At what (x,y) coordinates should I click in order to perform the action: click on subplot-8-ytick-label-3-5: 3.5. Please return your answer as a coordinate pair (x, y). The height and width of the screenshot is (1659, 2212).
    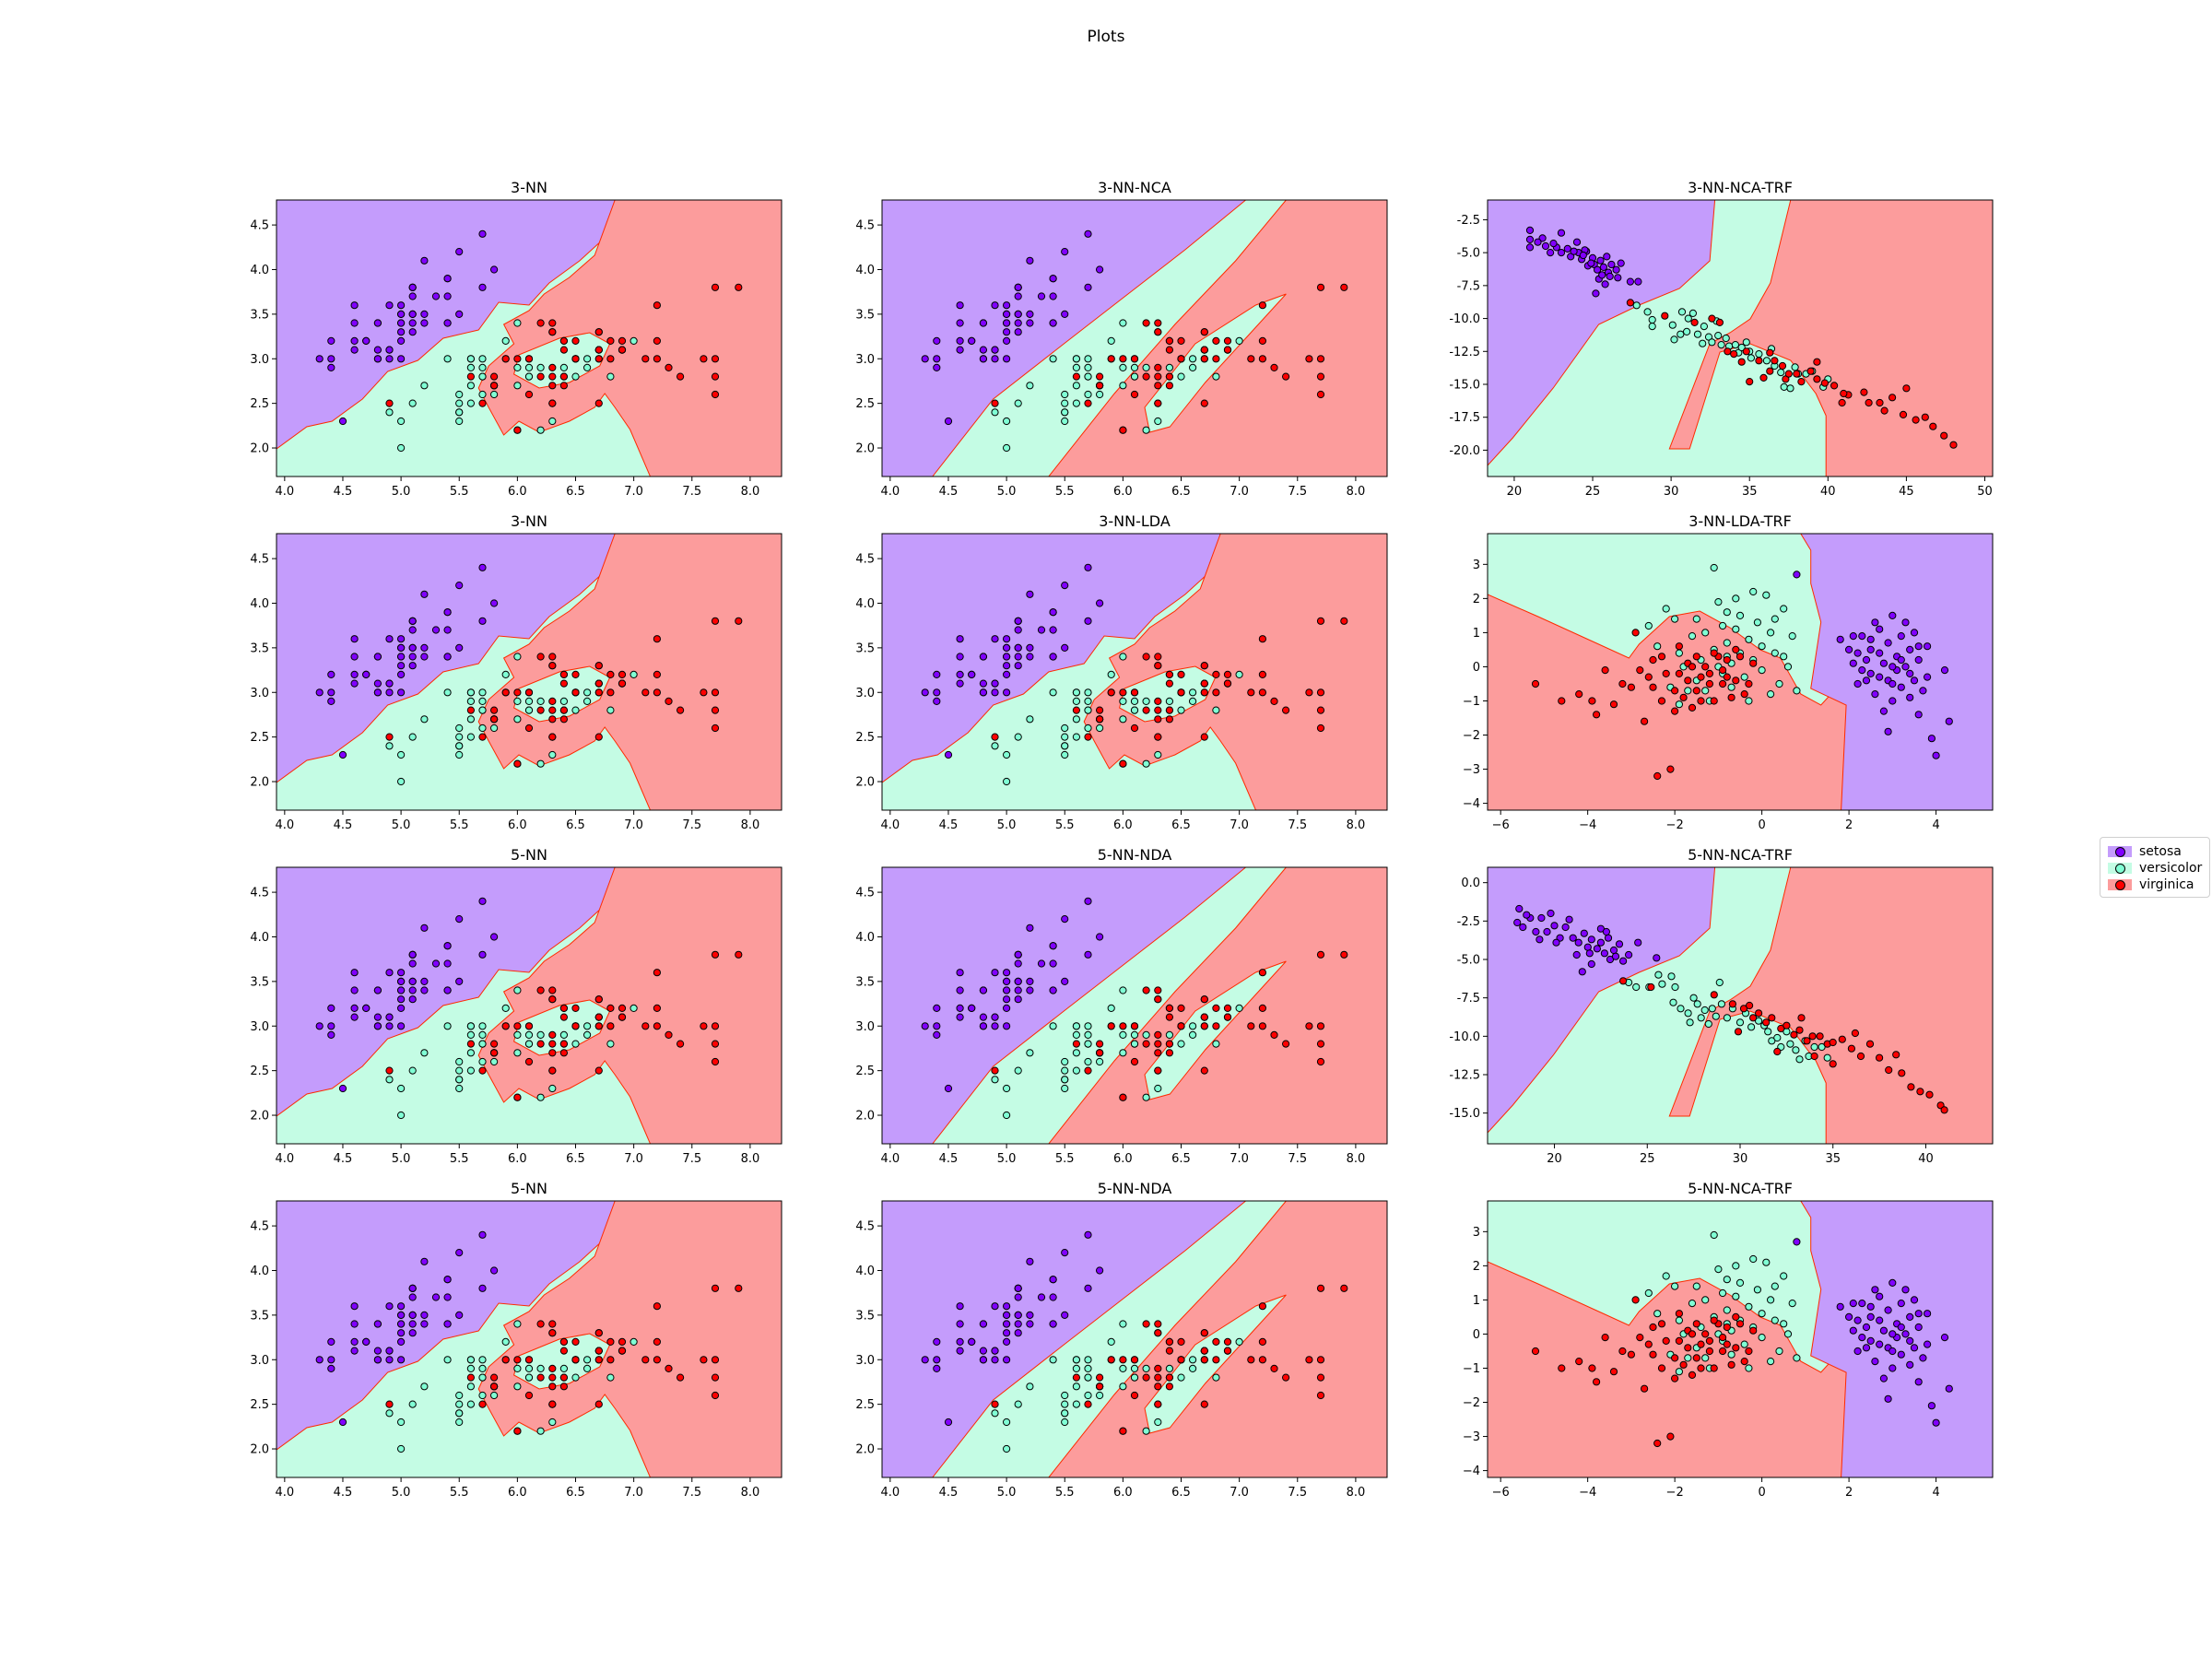
    Looking at the image, I should click on (865, 982).